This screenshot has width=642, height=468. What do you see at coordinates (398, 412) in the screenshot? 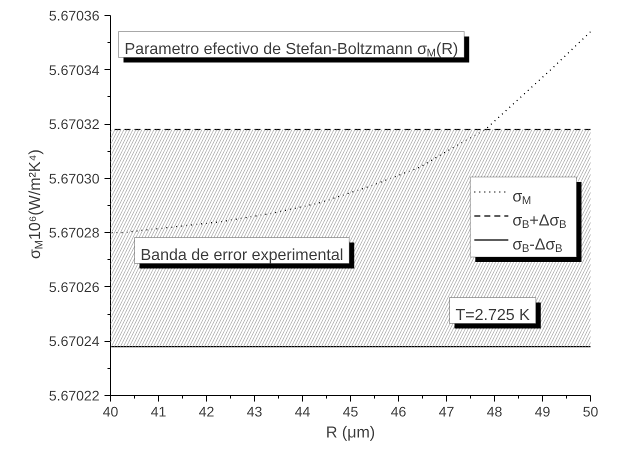
I see `x-tick-label: 46` at bounding box center [398, 412].